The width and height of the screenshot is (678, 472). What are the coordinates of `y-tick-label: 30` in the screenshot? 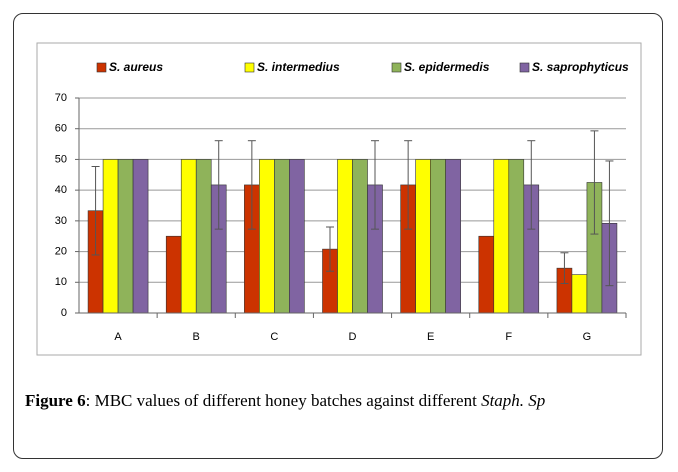 It's located at (61, 221).